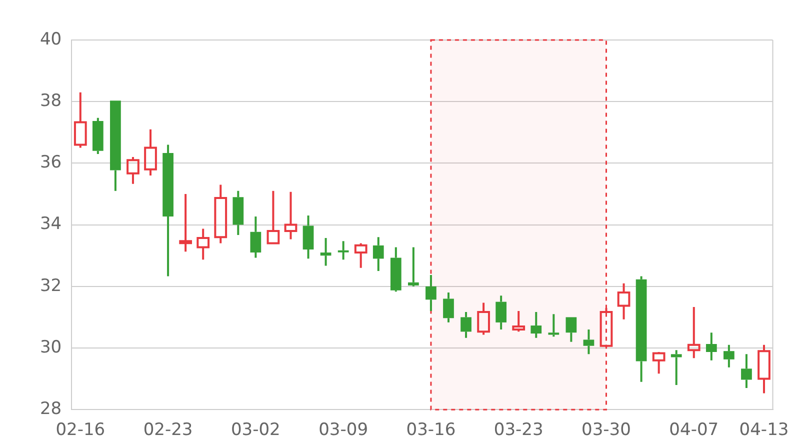  What do you see at coordinates (519, 430) in the screenshot?
I see `x-tick-label: 03-23` at bounding box center [519, 430].